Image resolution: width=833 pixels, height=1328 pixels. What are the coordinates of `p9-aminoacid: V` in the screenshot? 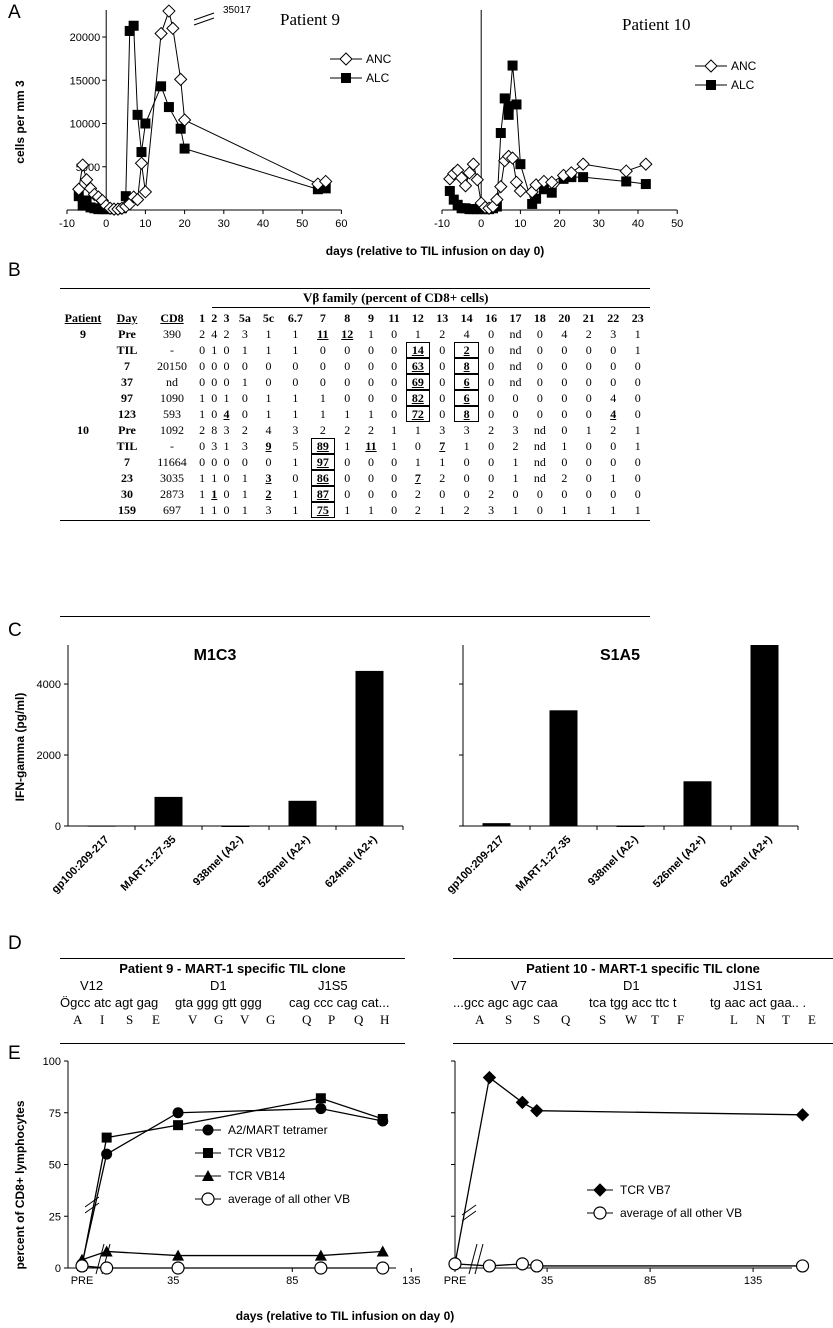 It's located at (245, 1019).